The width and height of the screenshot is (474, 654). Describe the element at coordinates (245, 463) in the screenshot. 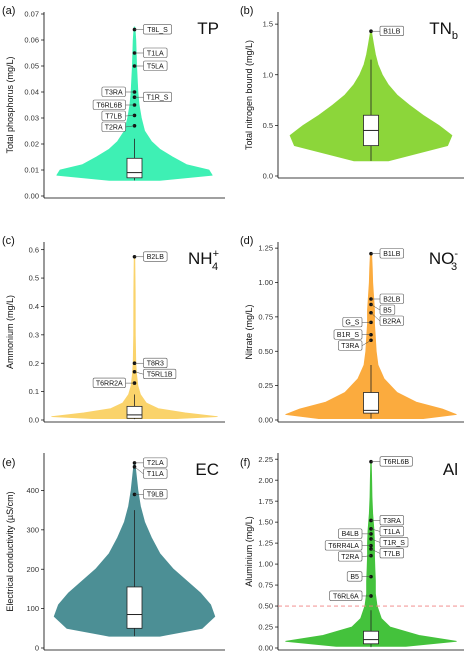

I see `panel-label: (f)` at that location.